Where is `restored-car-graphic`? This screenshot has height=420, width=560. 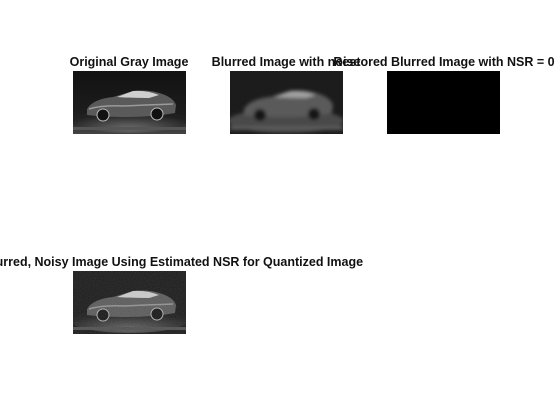
restored-car-graphic is located at coordinates (129, 302).